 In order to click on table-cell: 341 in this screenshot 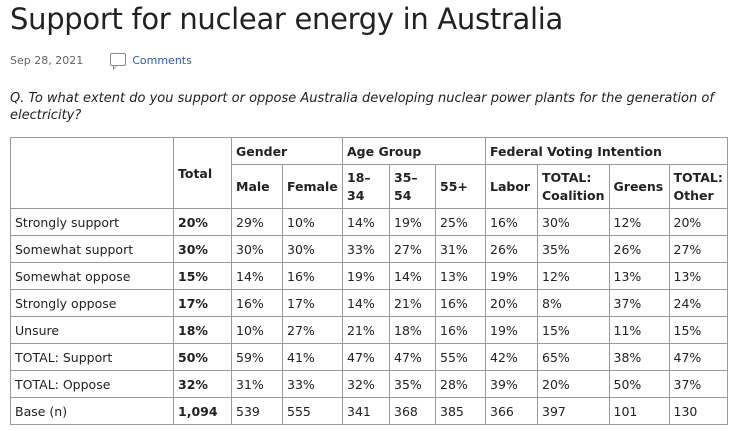, I will do `click(366, 411)`.